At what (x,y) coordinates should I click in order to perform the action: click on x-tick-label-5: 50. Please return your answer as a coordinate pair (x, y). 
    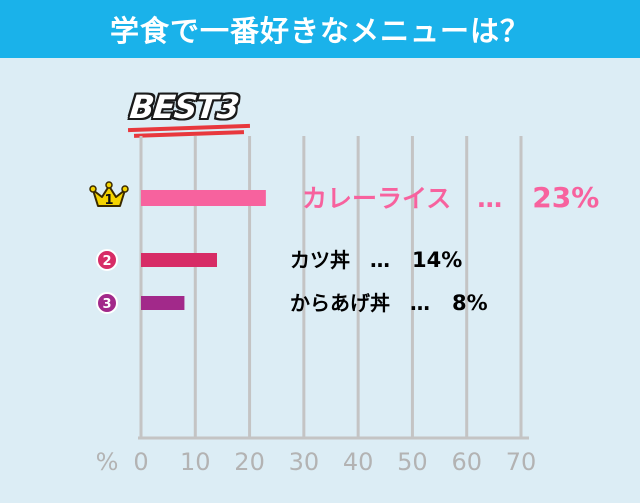
    Looking at the image, I should click on (412, 462).